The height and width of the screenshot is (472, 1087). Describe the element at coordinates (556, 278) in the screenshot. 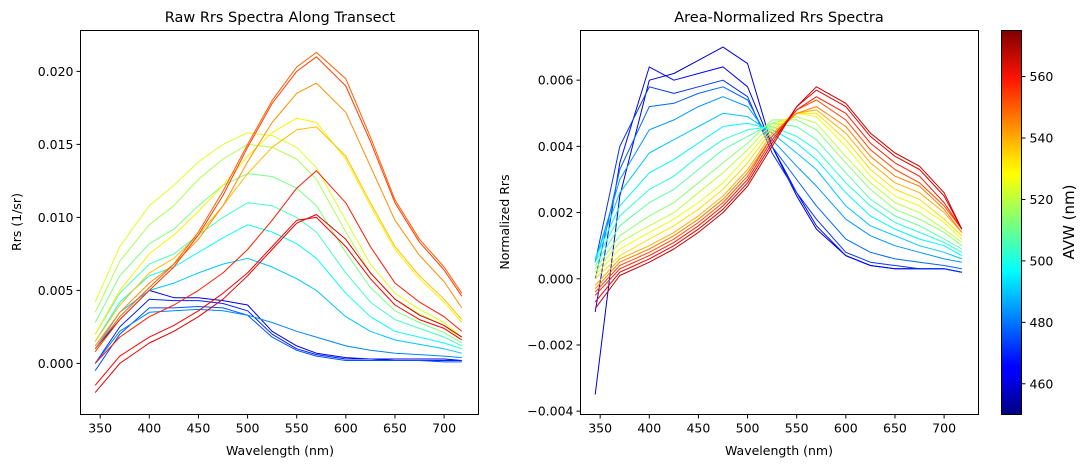

I see `right-y-tick-label: 0.000` at that location.